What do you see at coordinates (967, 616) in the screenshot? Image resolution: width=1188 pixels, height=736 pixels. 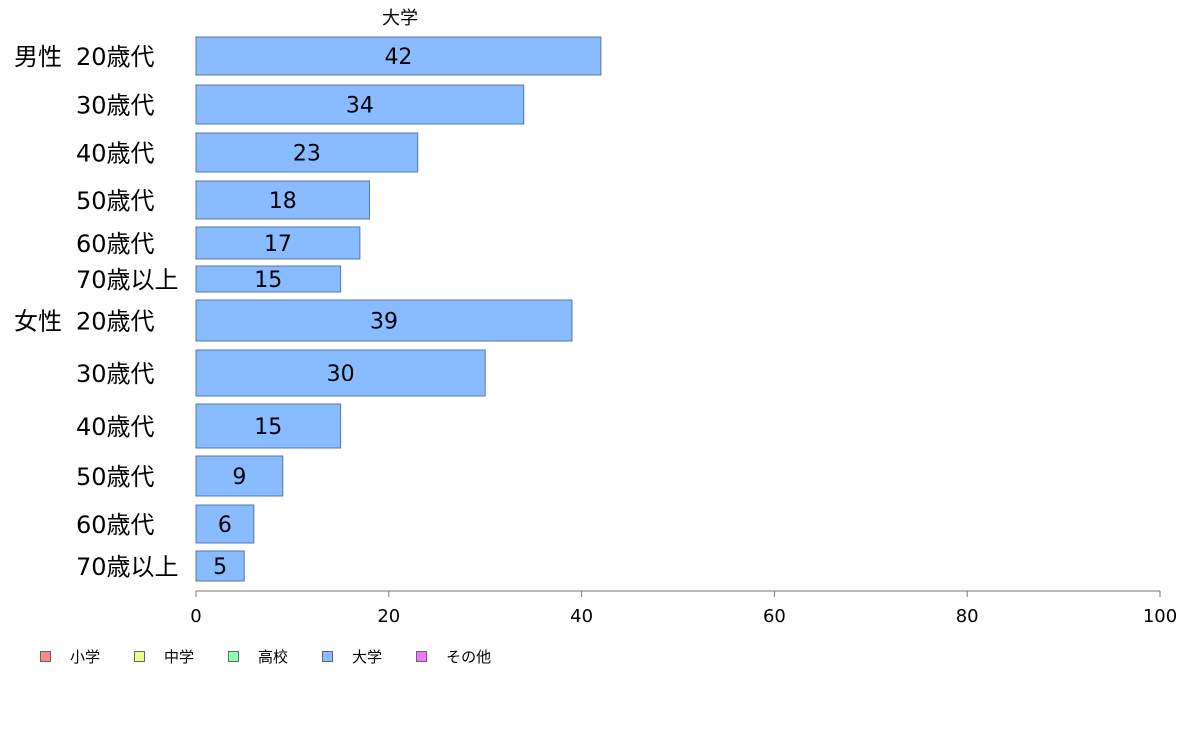 I see `x-tick-label: 80` at bounding box center [967, 616].